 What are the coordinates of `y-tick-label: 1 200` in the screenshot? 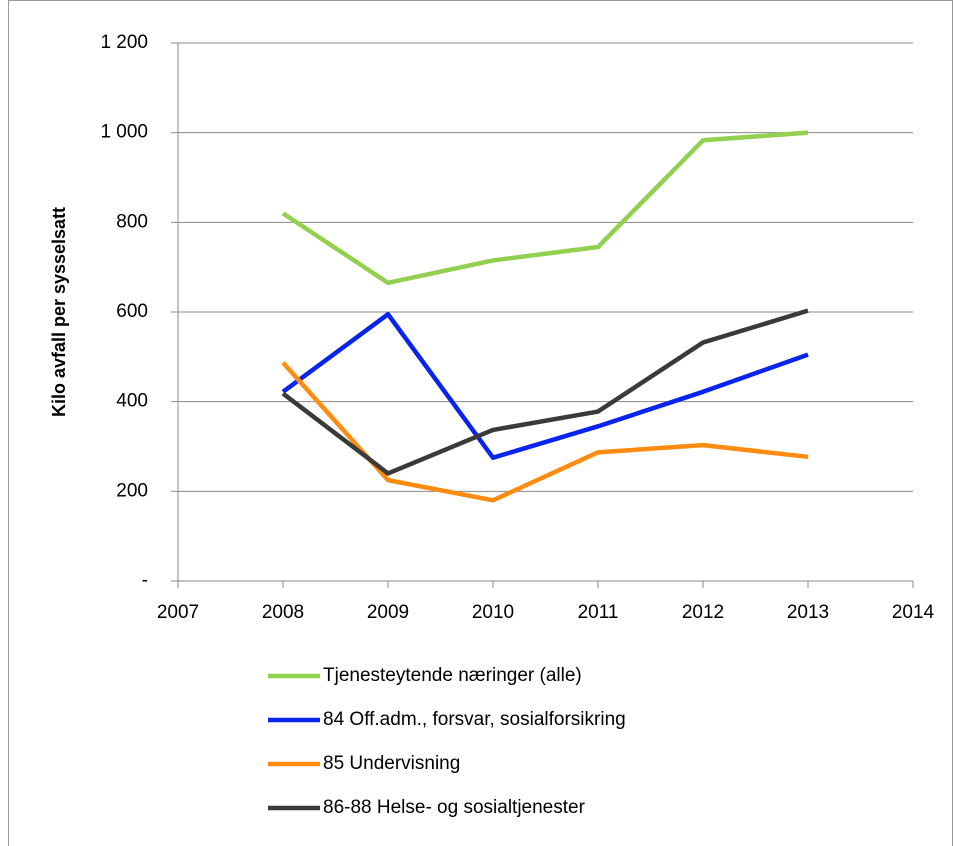 It's located at (124, 42).